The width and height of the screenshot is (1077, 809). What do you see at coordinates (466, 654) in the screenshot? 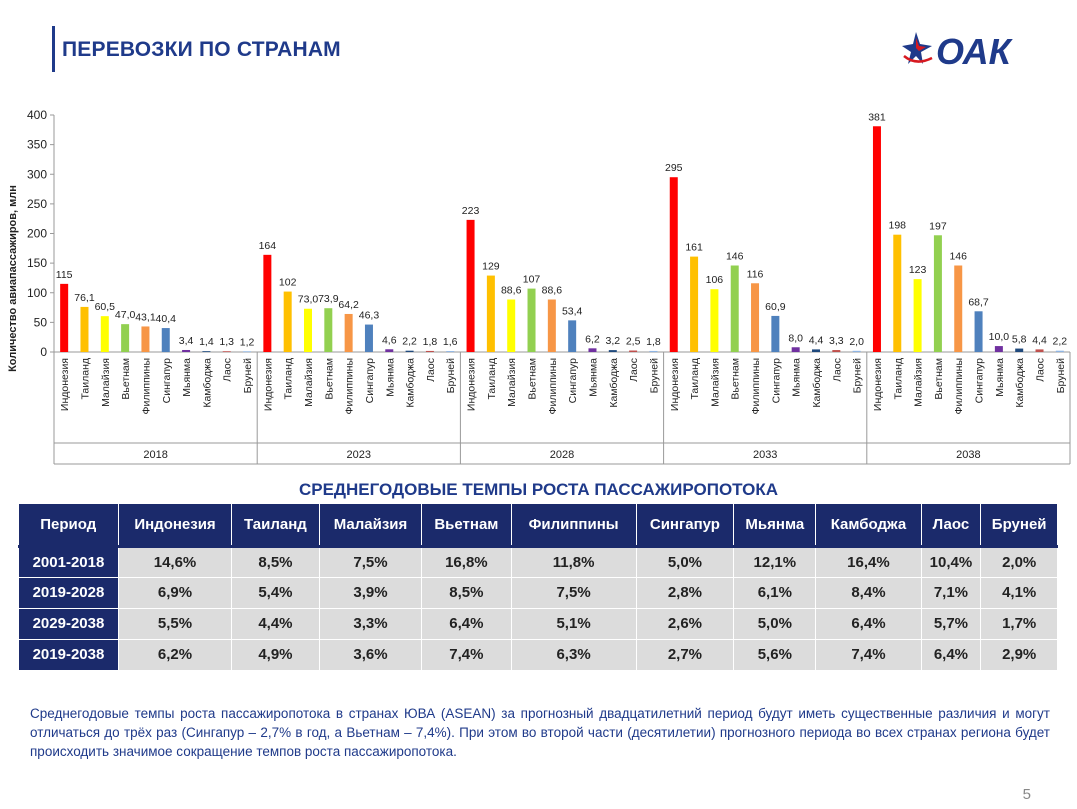
I see `rate-cell: 7,4%` at bounding box center [466, 654].